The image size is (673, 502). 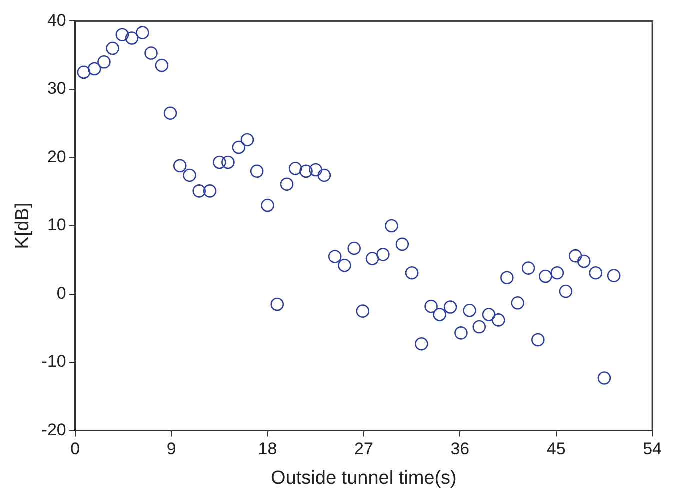 I want to click on x-tick-label: 27, so click(x=364, y=449).